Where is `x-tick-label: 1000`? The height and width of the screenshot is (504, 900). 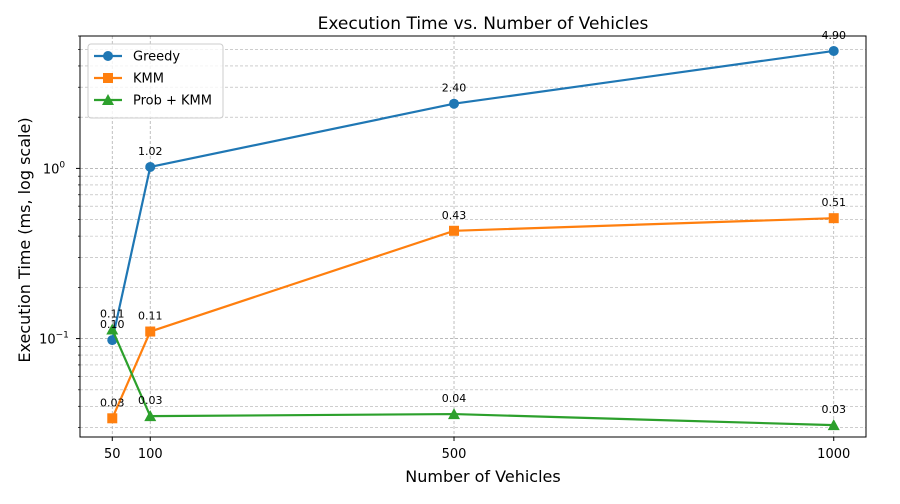 x-tick-label: 1000 is located at coordinates (833, 454).